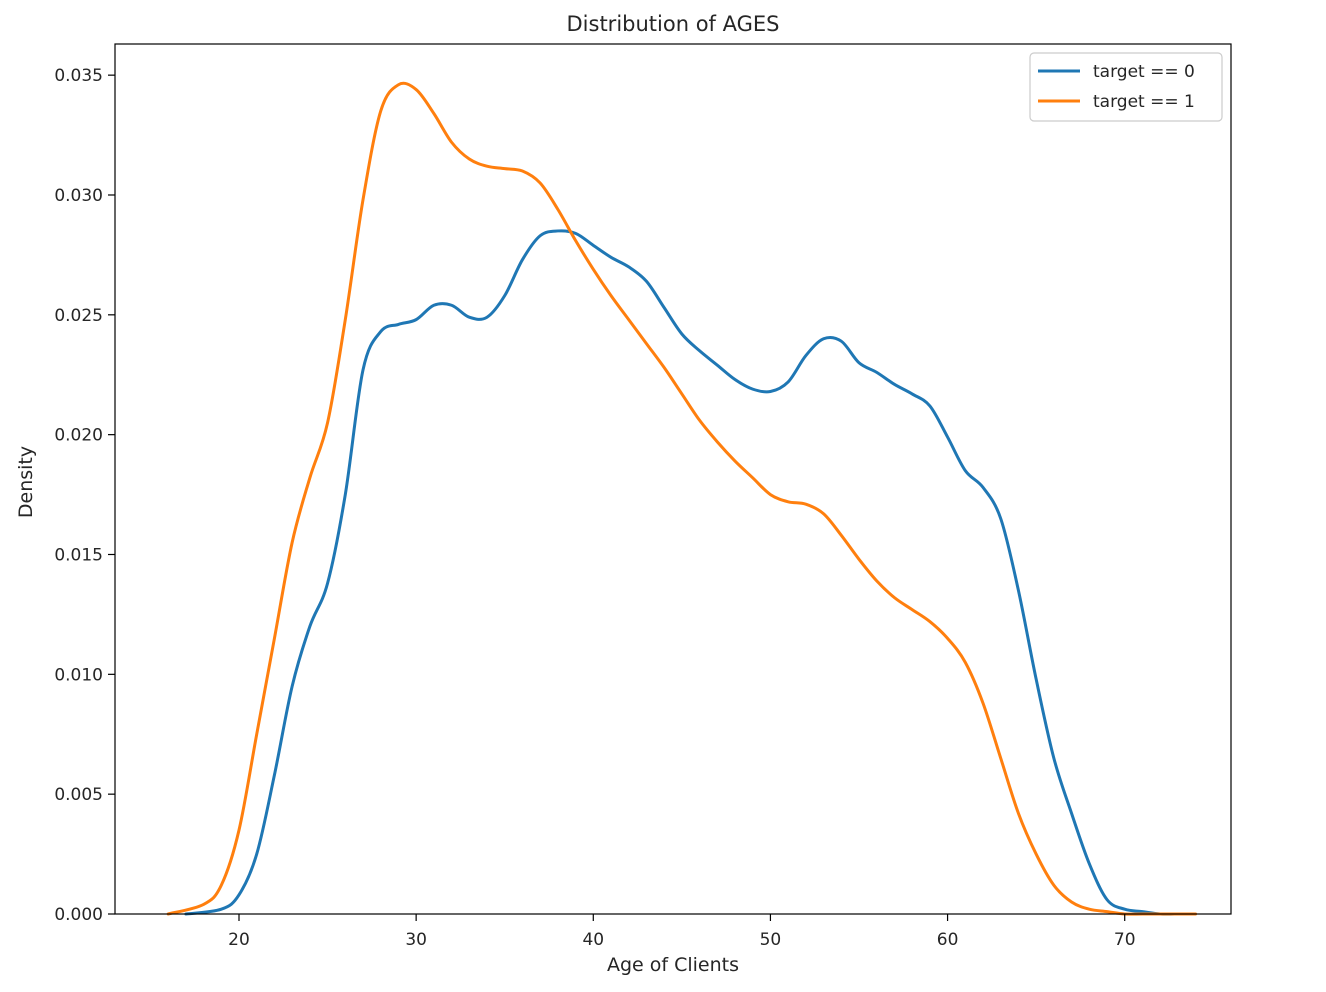  I want to click on x-tick-label: 20, so click(239, 940).